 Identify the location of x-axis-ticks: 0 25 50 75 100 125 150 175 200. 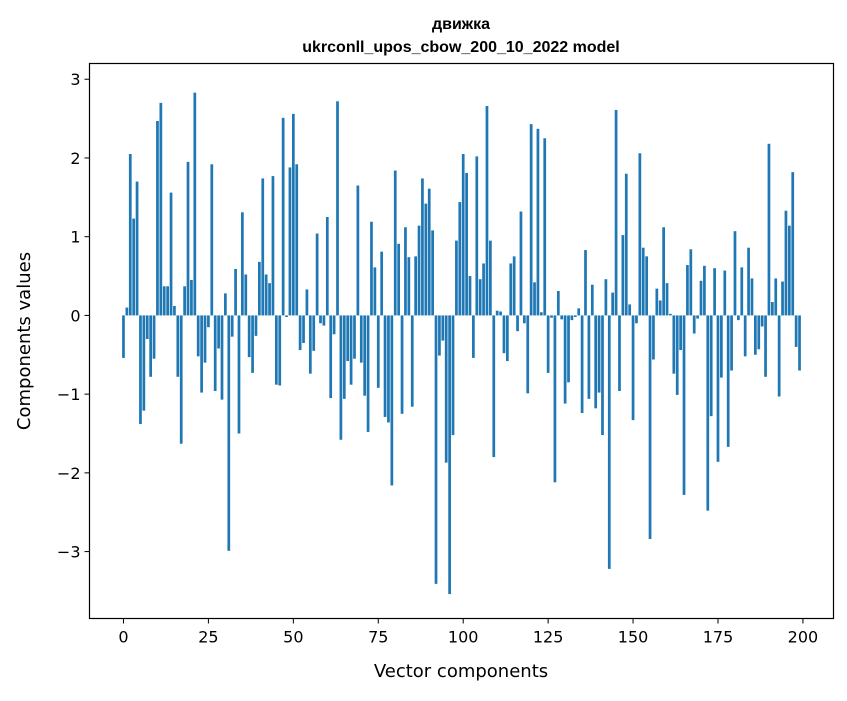
(468, 632).